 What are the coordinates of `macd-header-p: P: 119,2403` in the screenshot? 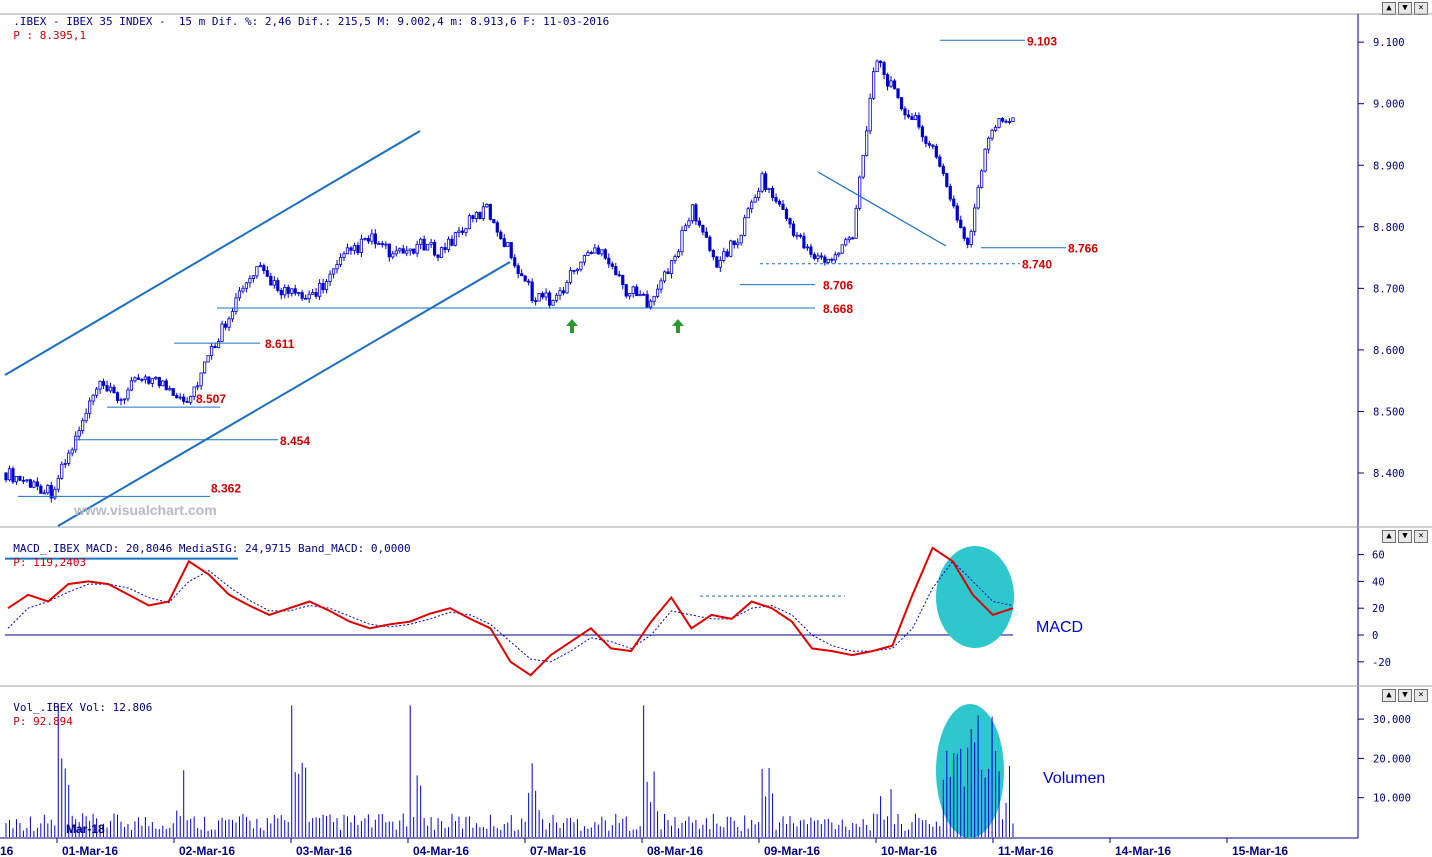 It's located at (50, 562).